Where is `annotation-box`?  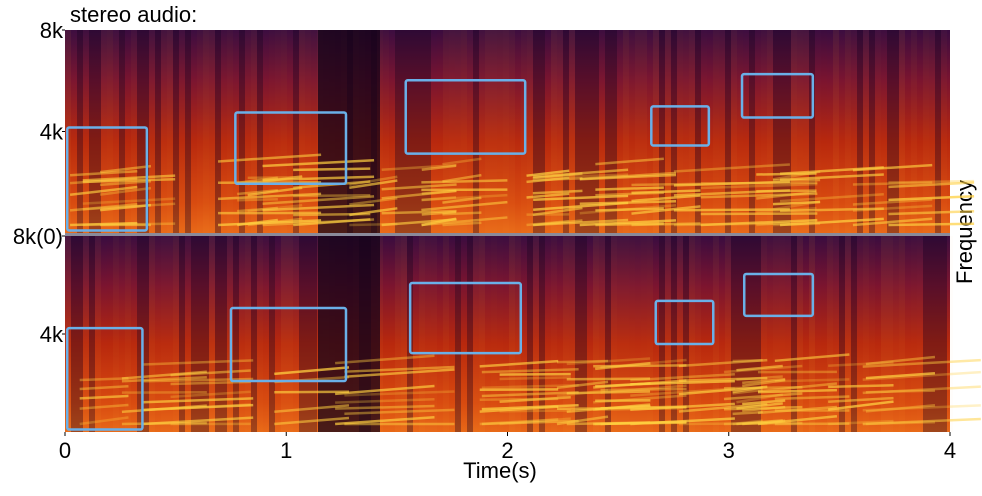 annotation-box is located at coordinates (680, 126).